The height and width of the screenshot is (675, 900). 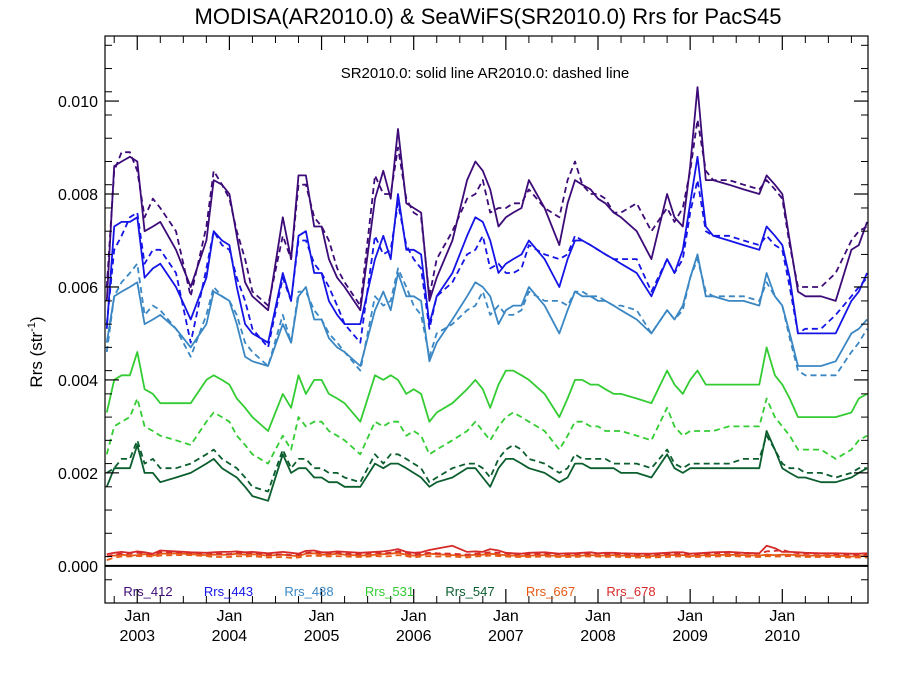 I want to click on y-tick-label: 0.010, so click(x=78, y=102).